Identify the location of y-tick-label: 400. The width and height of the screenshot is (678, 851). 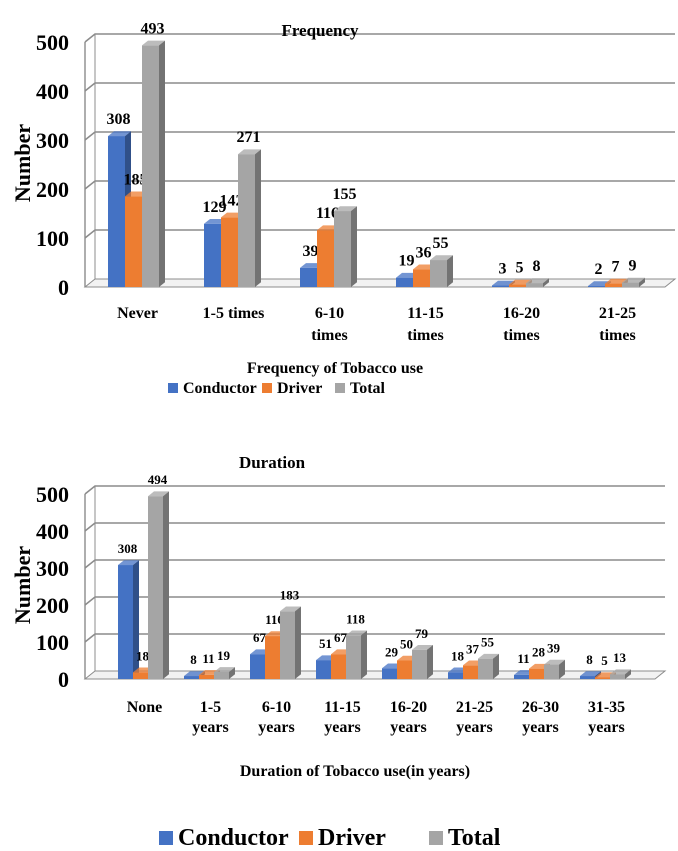
(52, 531).